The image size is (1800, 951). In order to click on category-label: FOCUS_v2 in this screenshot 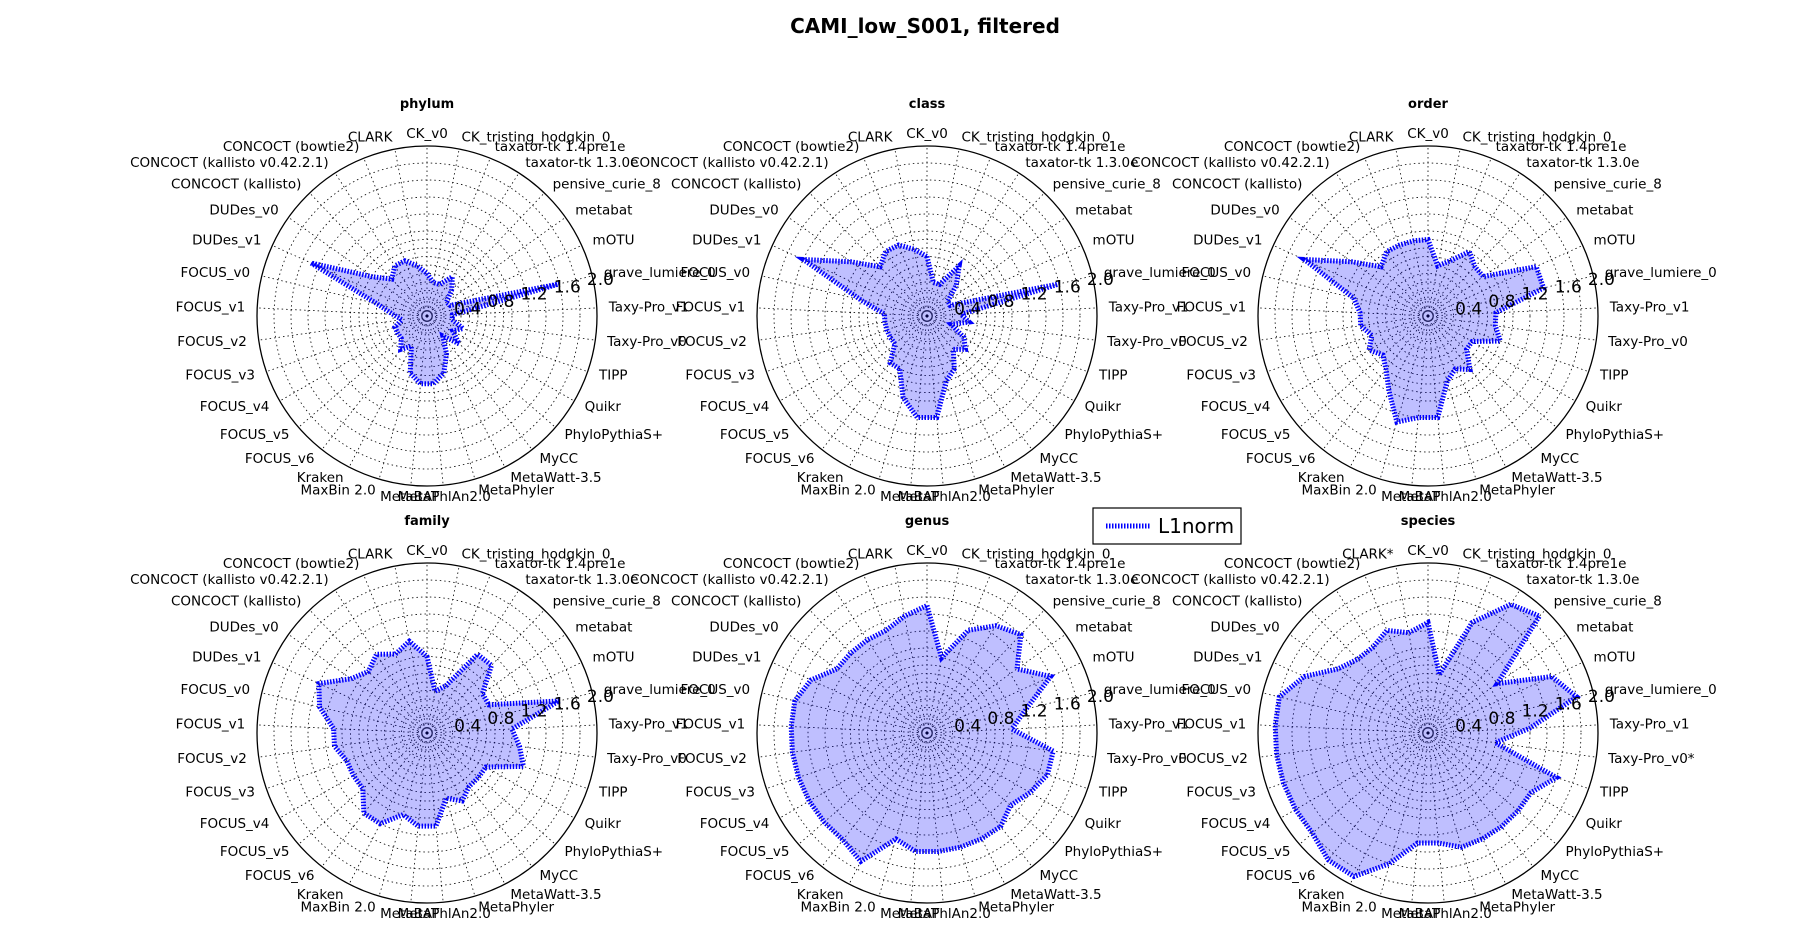, I will do `click(712, 759)`.